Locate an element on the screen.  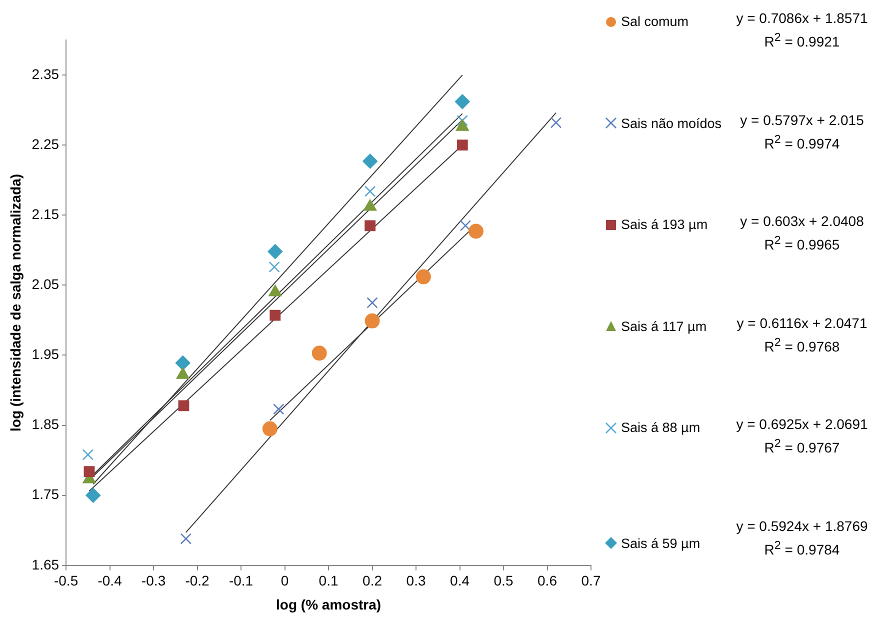
x-tick-label: -0.4 is located at coordinates (110, 580).